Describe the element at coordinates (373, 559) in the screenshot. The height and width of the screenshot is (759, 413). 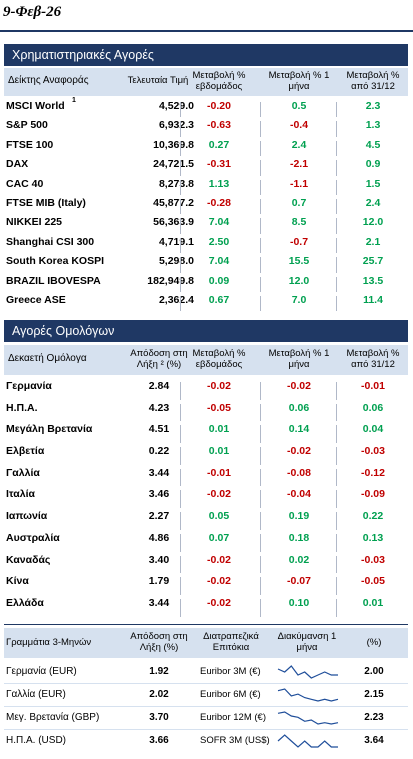
I see `bond-ytd: -0.03` at that location.